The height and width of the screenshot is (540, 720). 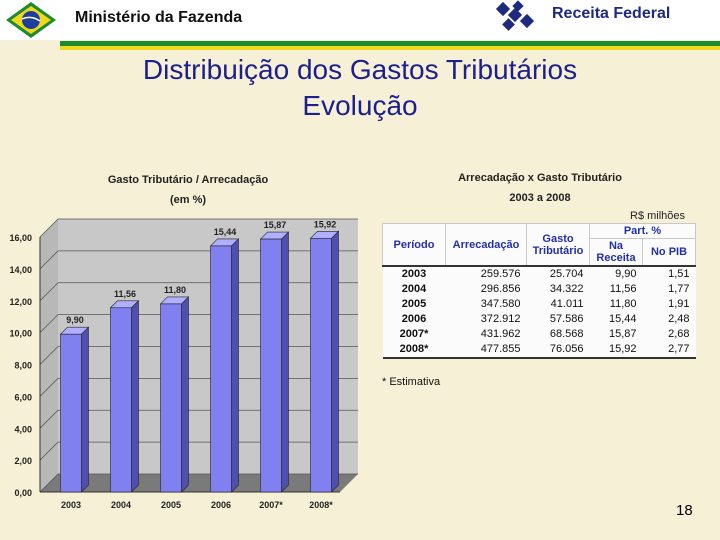 I want to click on cell-receita: 15,87, so click(x=616, y=334).